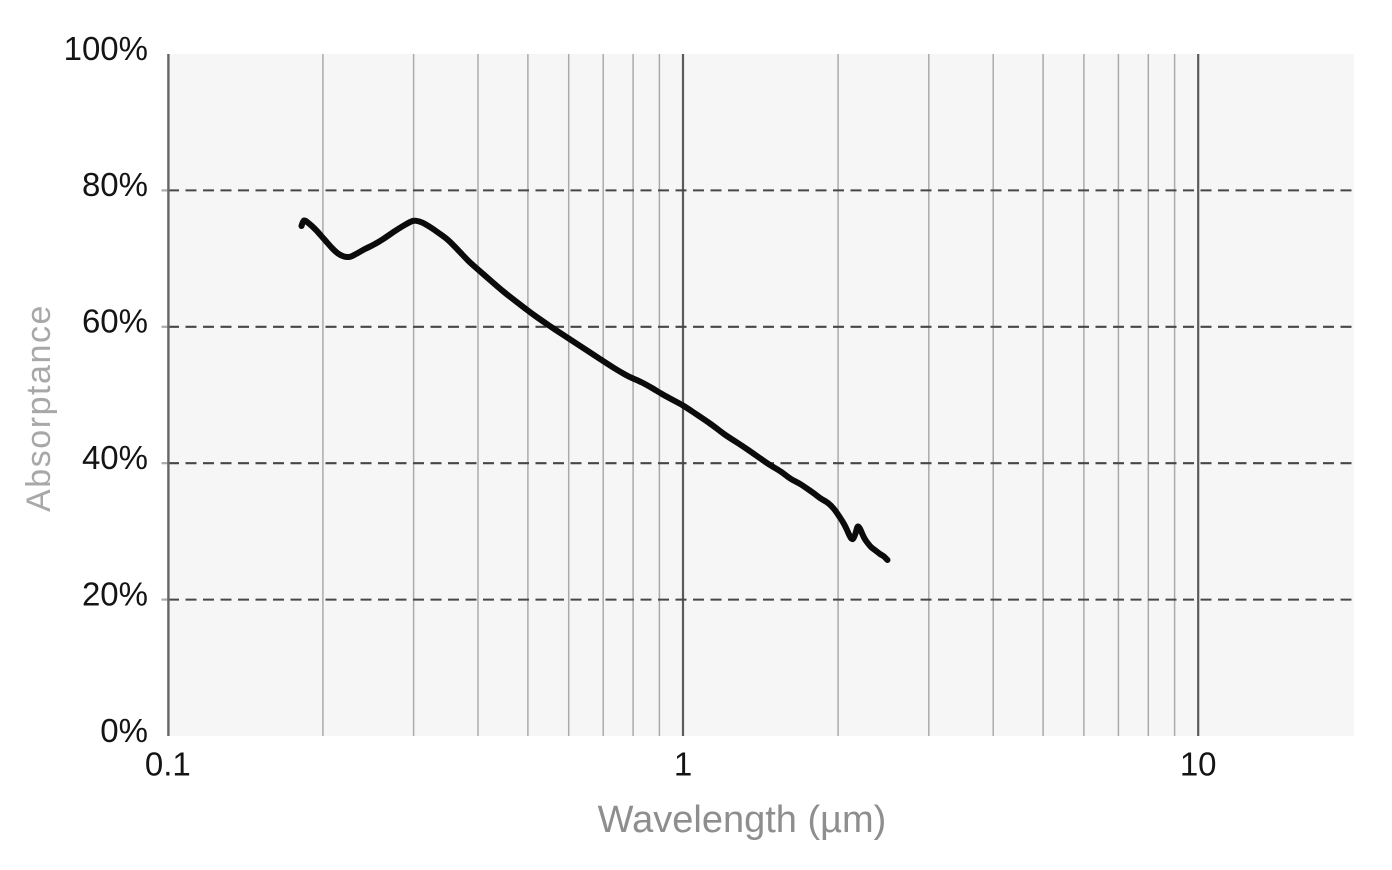  Describe the element at coordinates (106, 48) in the screenshot. I see `svg-text: 100%` at that location.